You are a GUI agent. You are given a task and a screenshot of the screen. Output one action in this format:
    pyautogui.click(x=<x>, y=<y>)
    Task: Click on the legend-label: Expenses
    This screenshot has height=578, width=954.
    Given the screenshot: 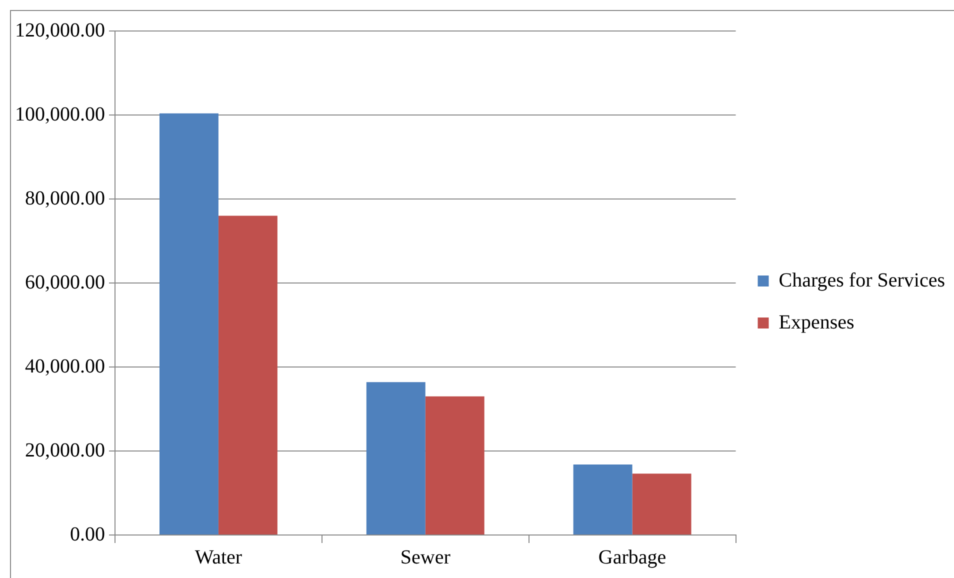 What is the action you would take?
    pyautogui.click(x=816, y=322)
    